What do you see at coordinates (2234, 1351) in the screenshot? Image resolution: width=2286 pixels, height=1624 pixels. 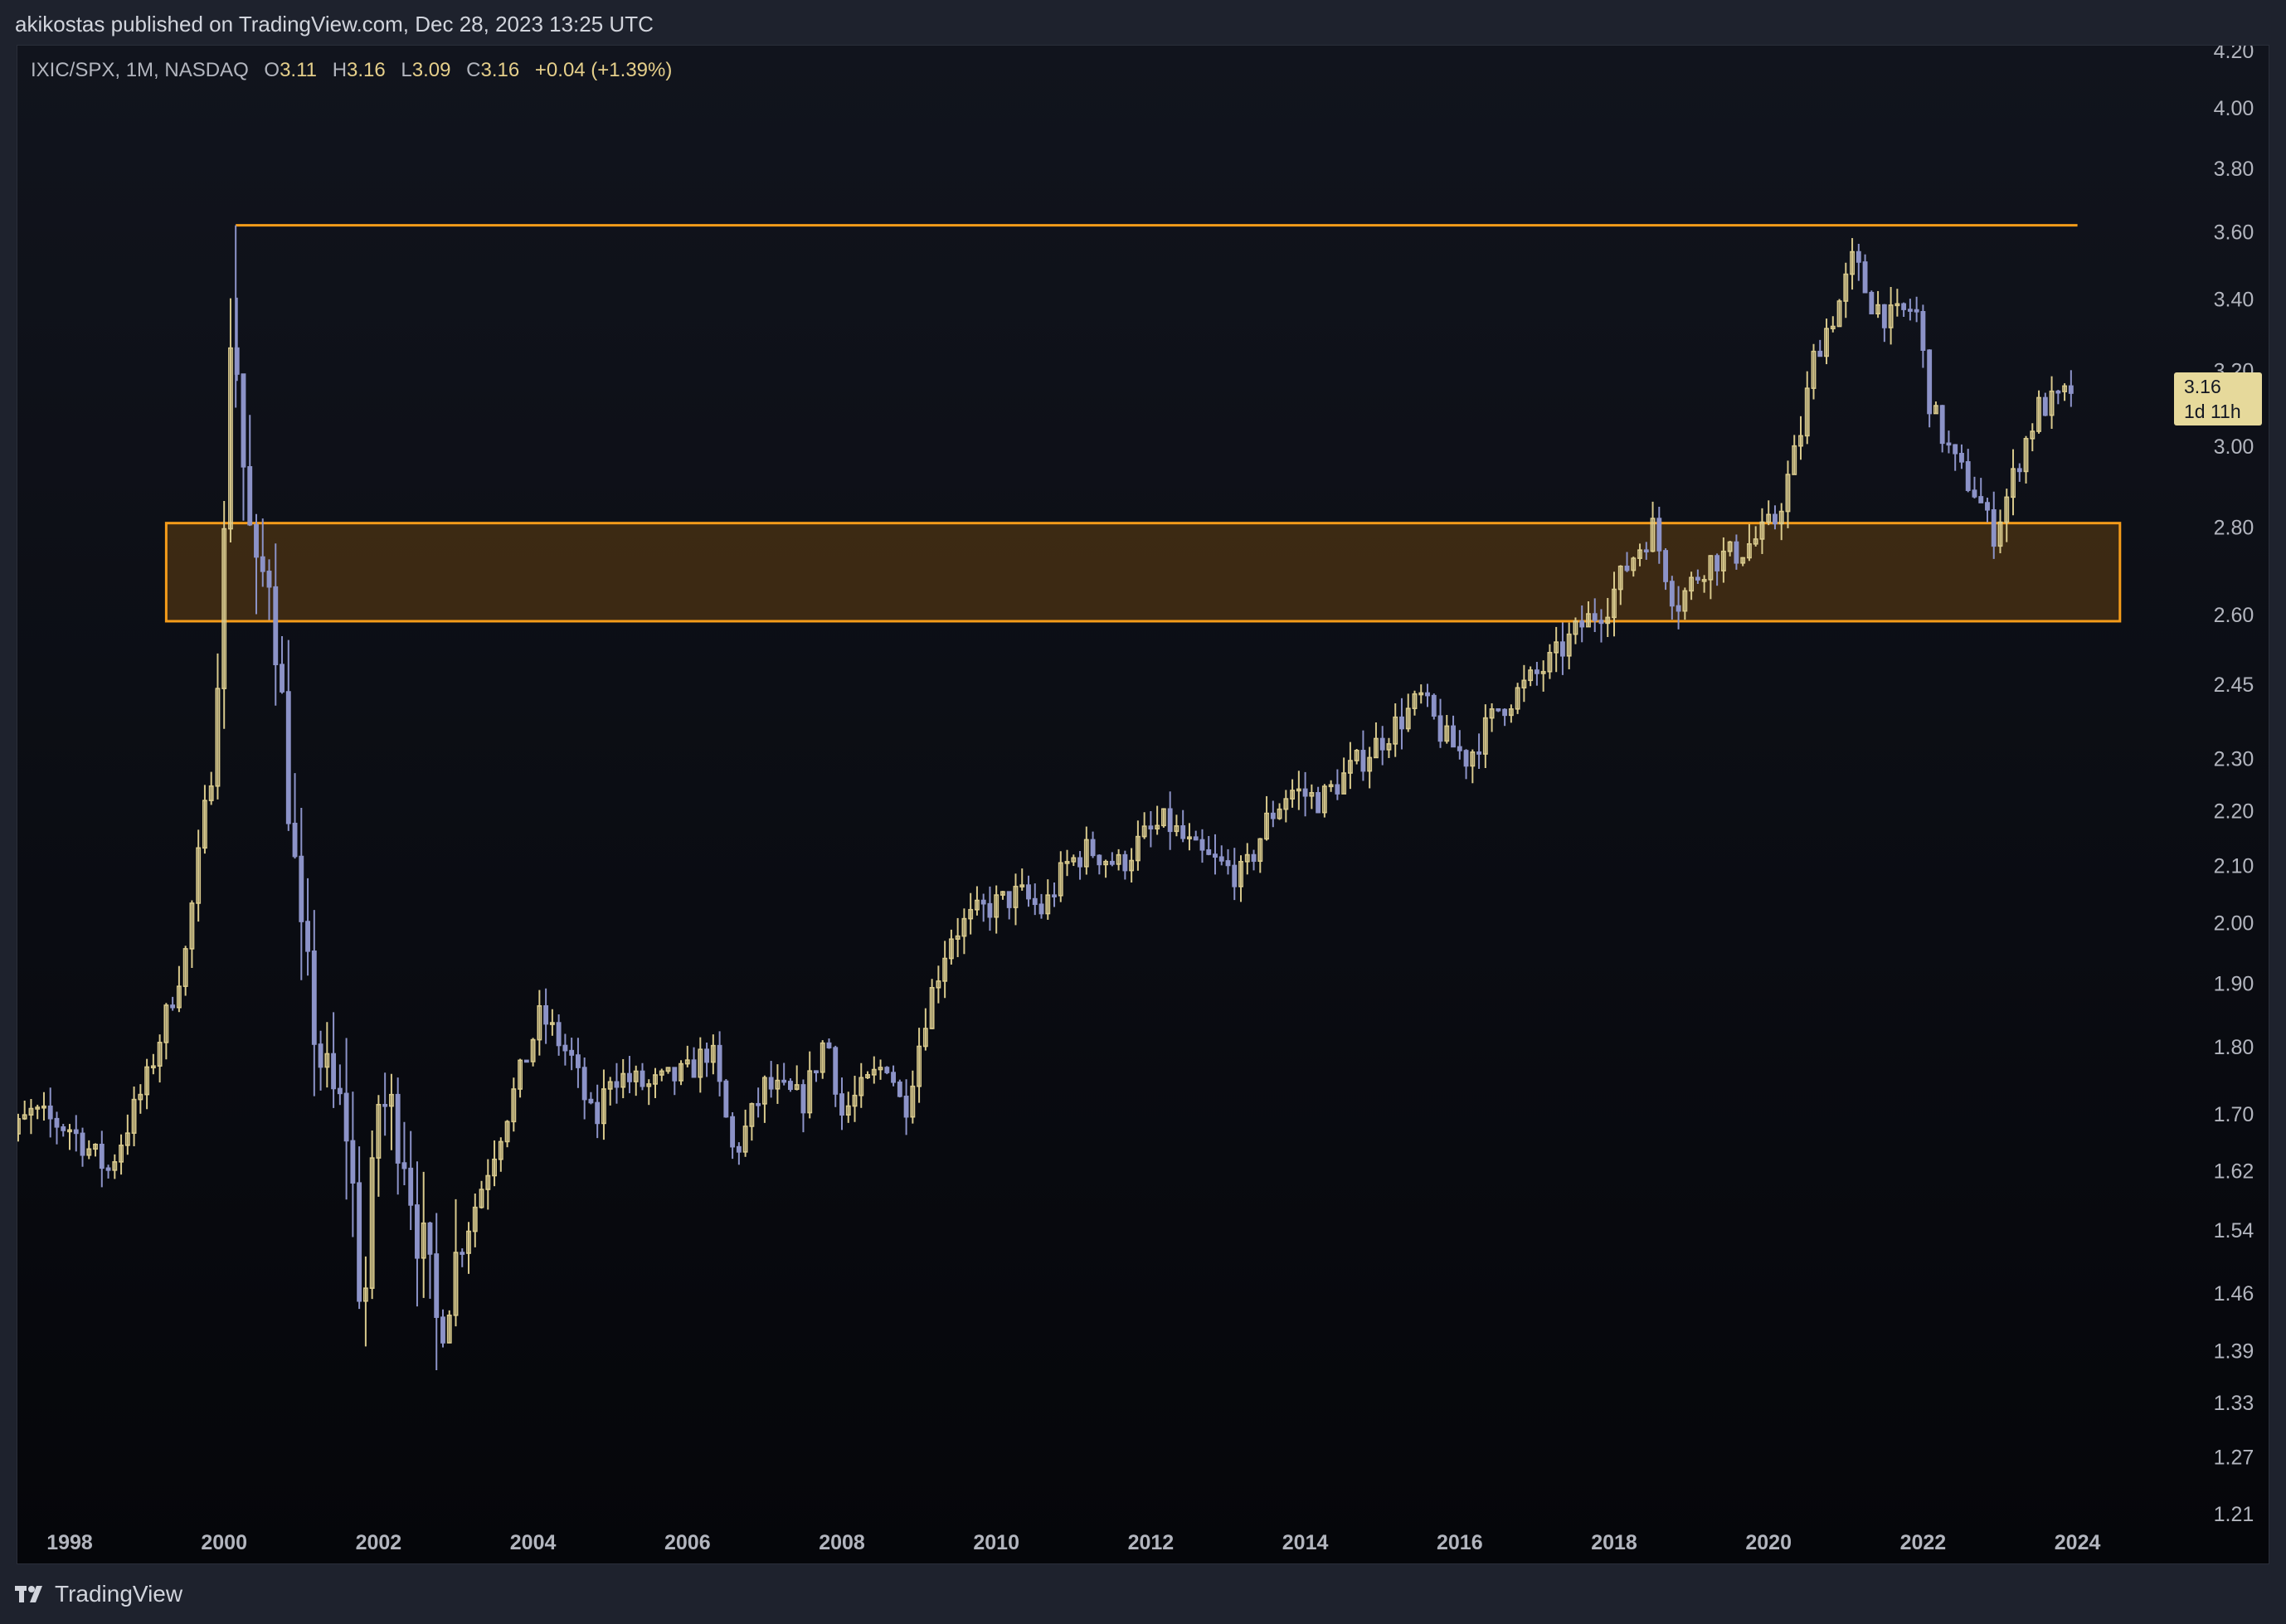 I see `y-tick-label: 1.39` at bounding box center [2234, 1351].